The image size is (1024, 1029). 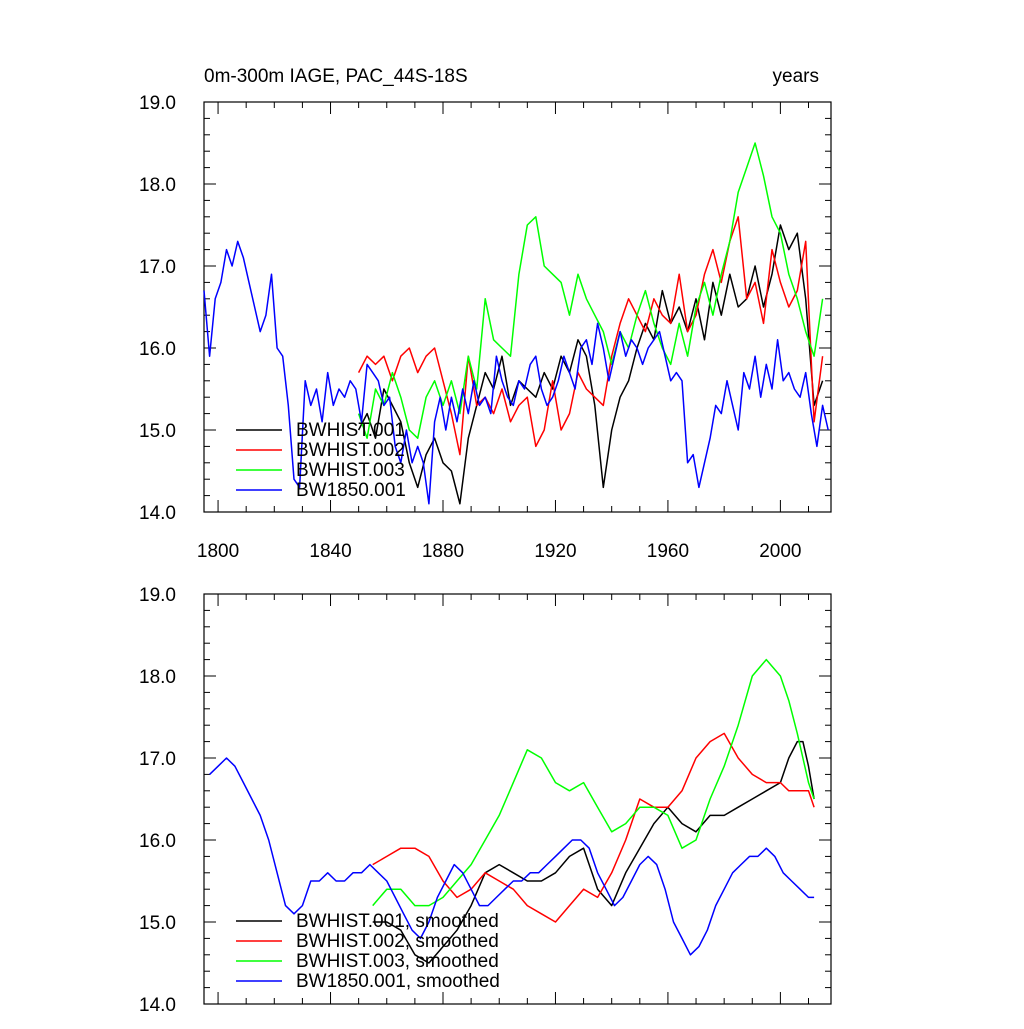 I want to click on top-y-tick-label: 16.0, so click(x=157, y=349).